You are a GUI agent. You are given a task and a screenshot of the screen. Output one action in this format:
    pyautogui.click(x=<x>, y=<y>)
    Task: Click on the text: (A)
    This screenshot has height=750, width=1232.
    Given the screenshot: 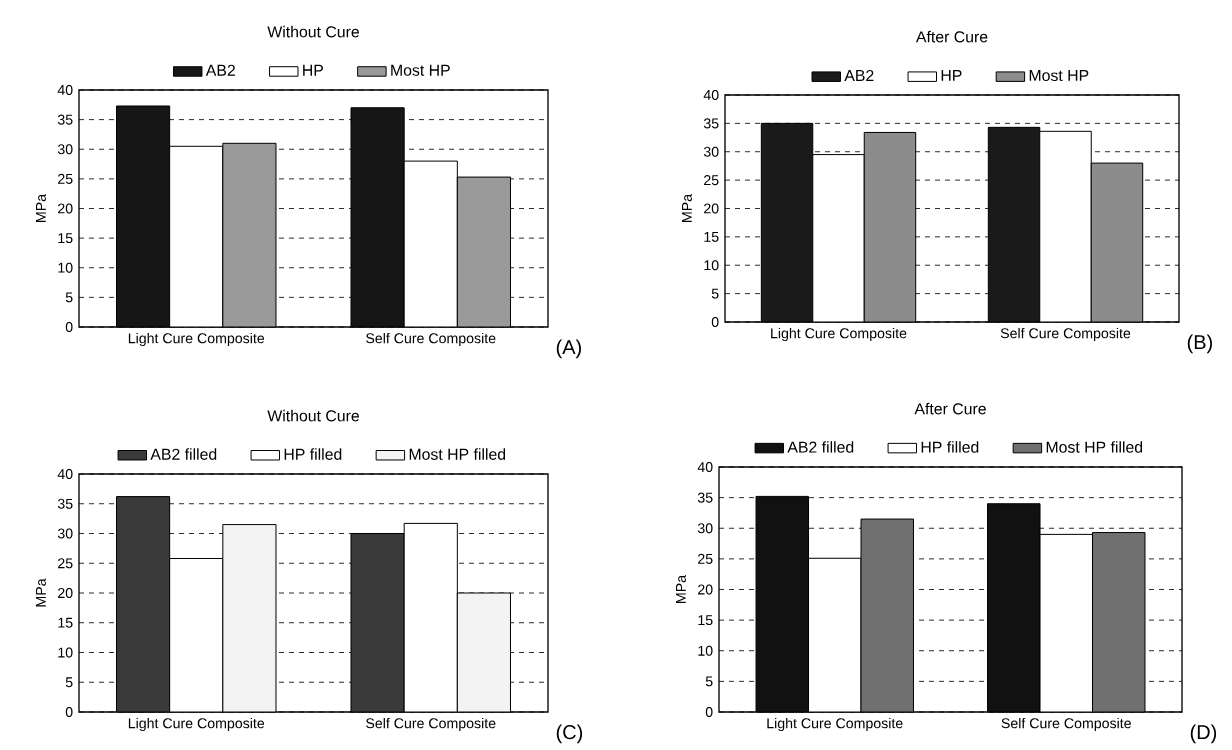 What is the action you would take?
    pyautogui.click(x=568, y=349)
    